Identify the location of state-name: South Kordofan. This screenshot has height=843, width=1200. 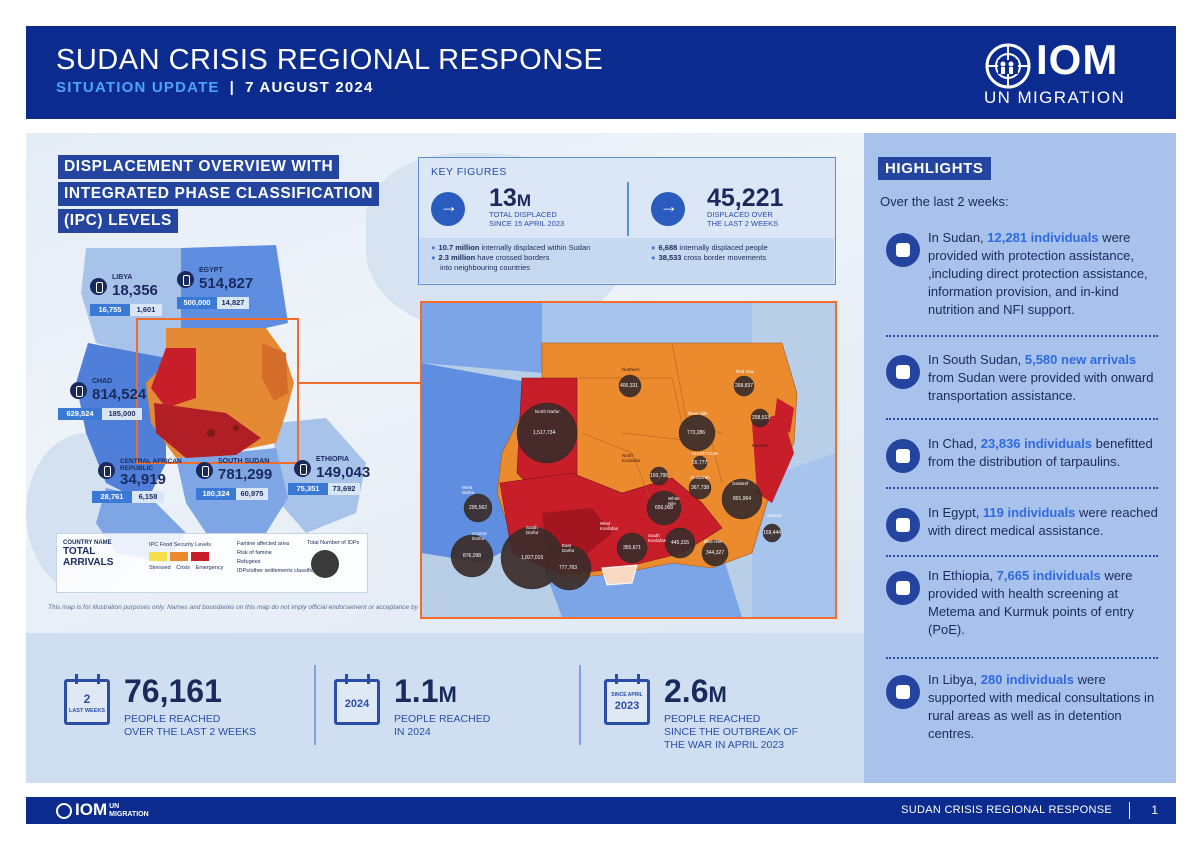
(657, 538).